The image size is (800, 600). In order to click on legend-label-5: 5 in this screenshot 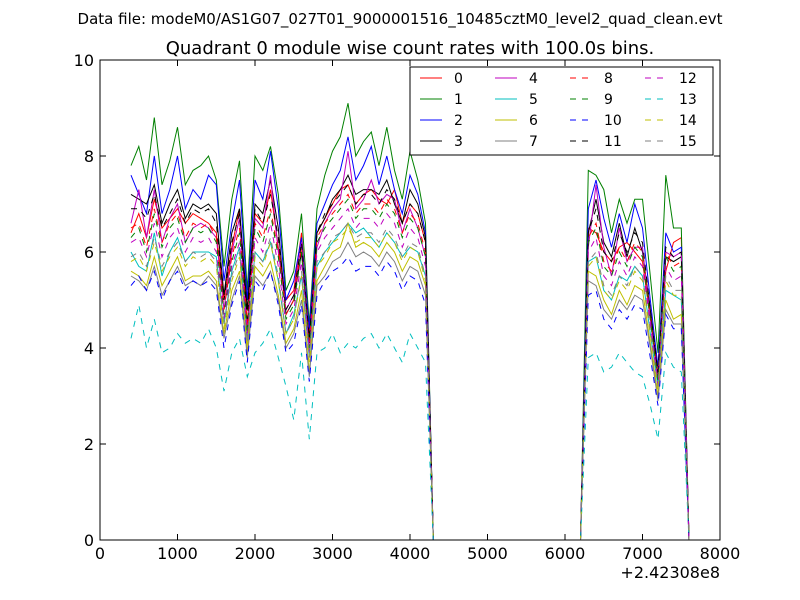, I will do `click(533, 100)`.